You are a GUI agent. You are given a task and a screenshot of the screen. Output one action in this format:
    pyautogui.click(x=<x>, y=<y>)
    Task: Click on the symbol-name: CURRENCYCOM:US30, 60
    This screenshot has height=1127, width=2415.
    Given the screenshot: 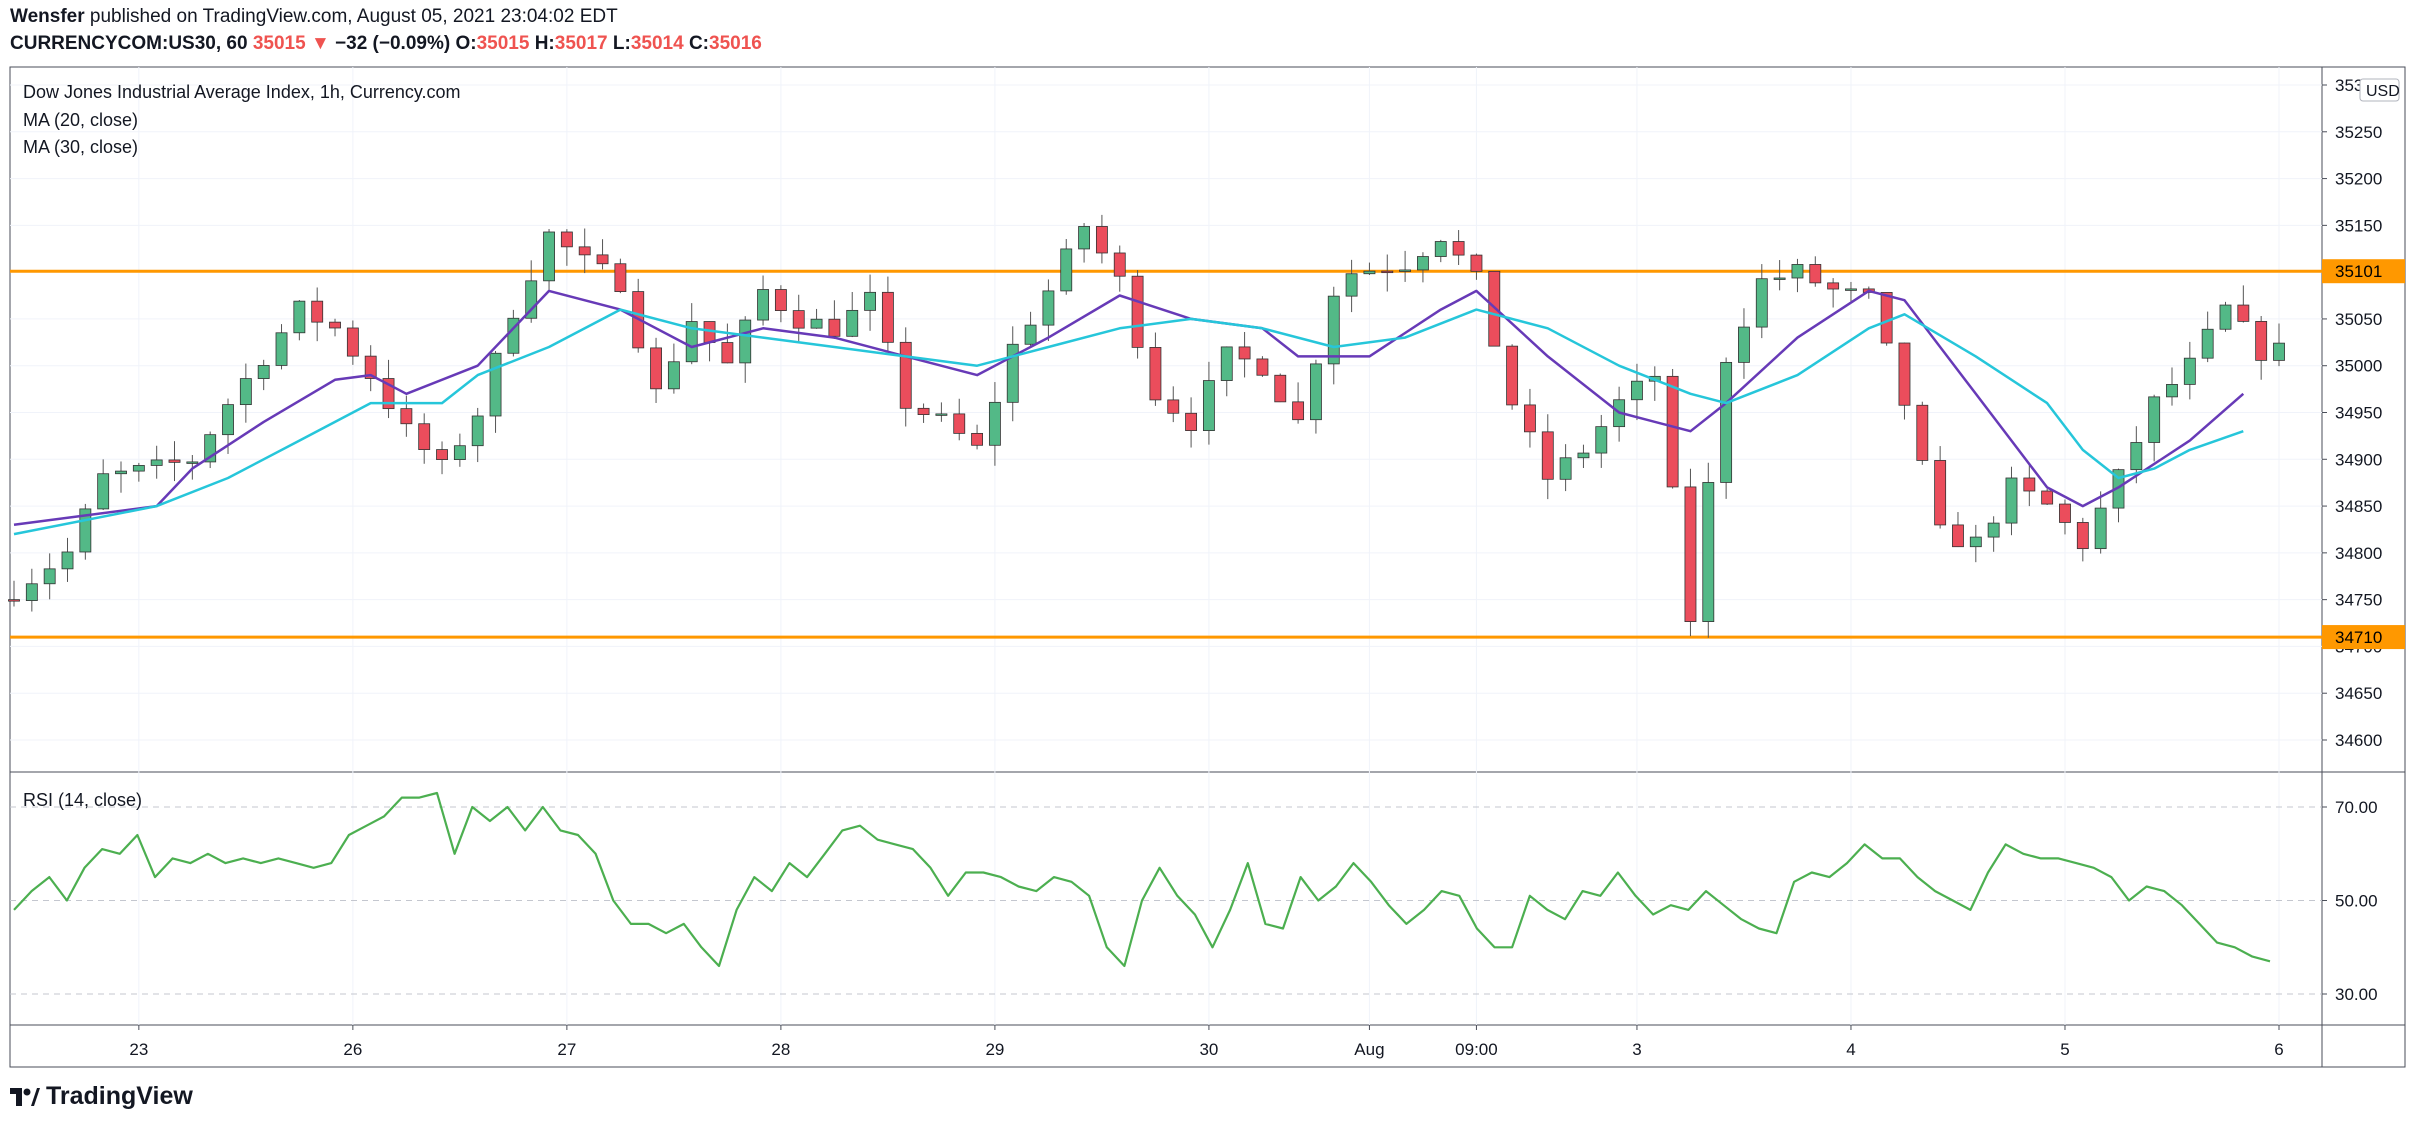 What is the action you would take?
    pyautogui.click(x=129, y=43)
    